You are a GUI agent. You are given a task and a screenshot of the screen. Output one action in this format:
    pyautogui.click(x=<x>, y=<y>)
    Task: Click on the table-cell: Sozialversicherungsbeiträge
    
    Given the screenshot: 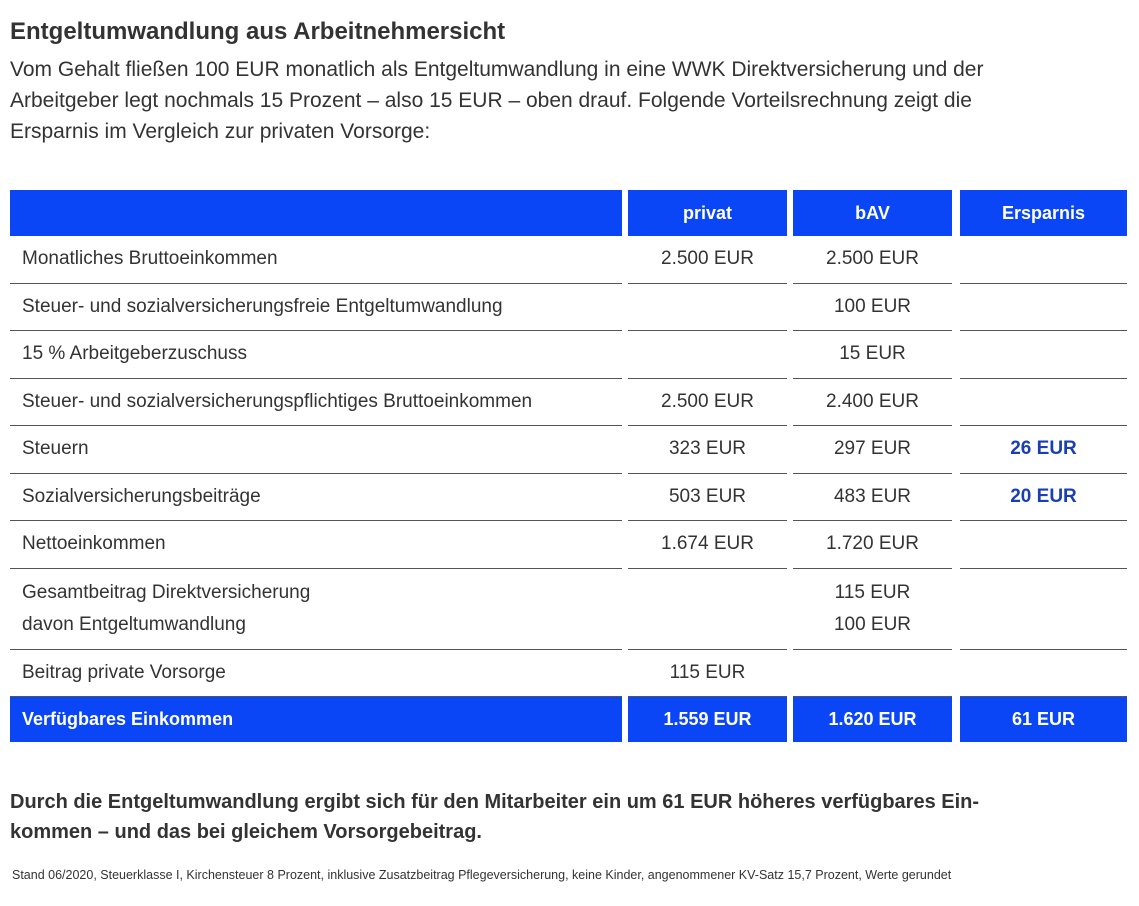 What is the action you would take?
    pyautogui.click(x=316, y=497)
    